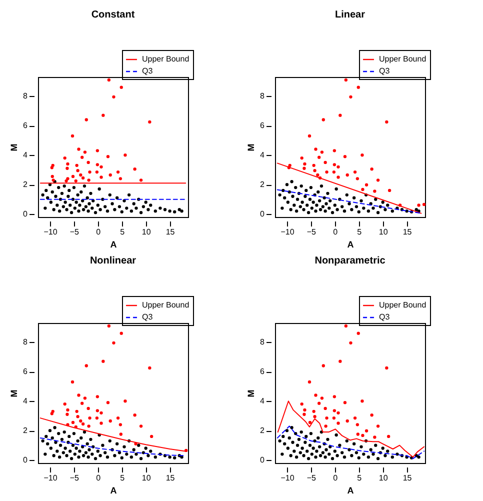 The width and height of the screenshot is (483, 501). I want to click on x-tick-label: 0, so click(335, 232).